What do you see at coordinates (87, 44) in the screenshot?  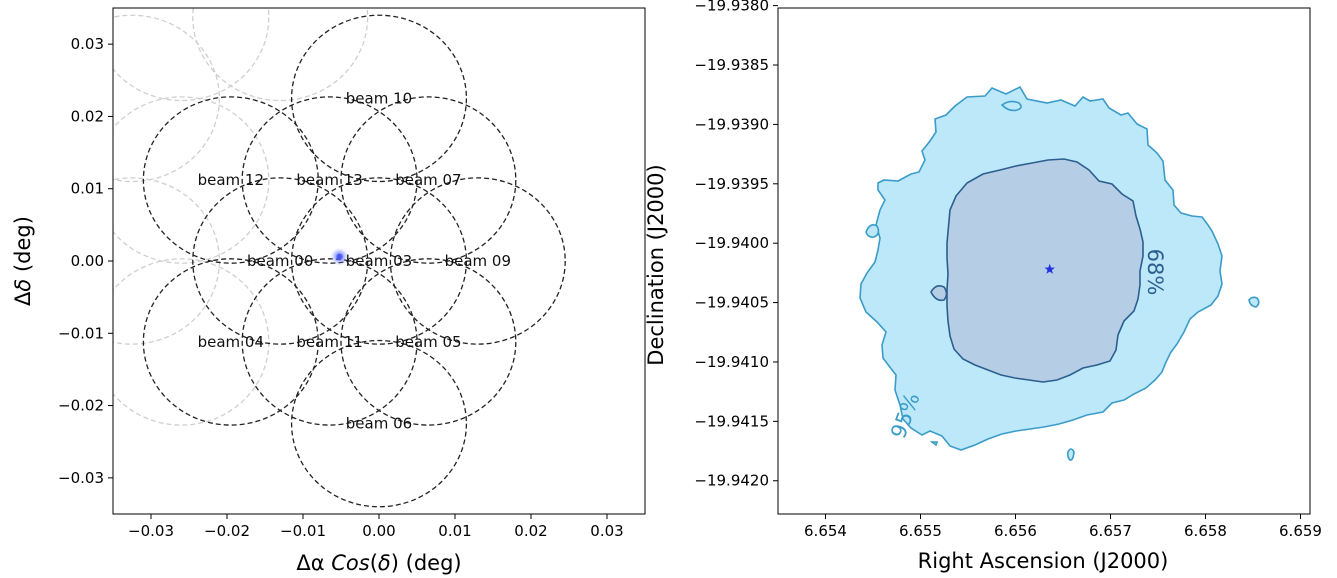 I see `y-tick-label: 0.03` at bounding box center [87, 44].